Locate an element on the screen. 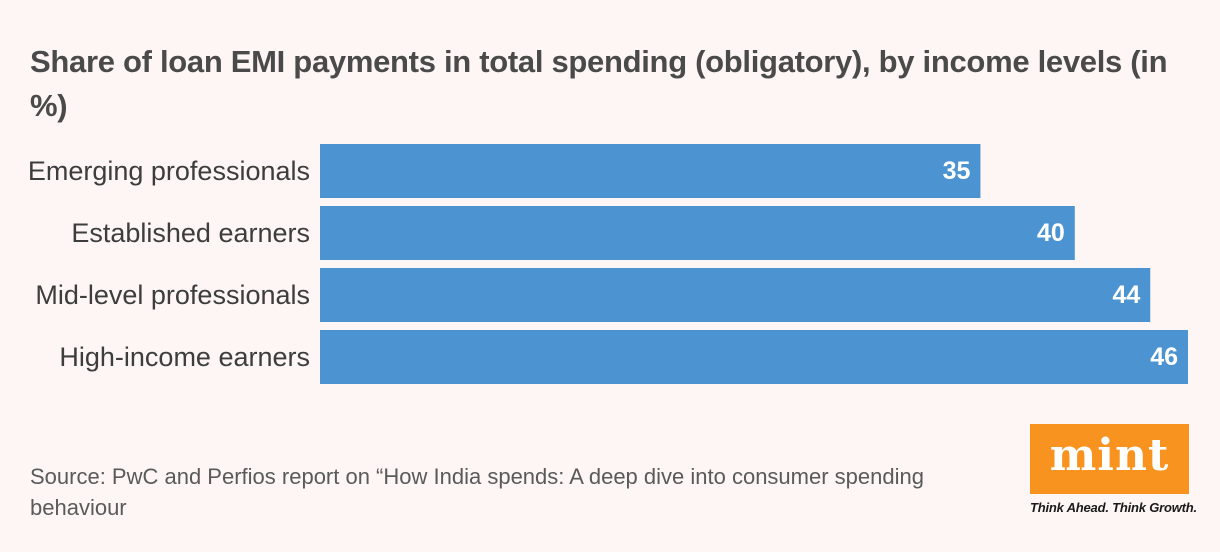  value-label-high-income-earners: 46 is located at coordinates (1164, 357).